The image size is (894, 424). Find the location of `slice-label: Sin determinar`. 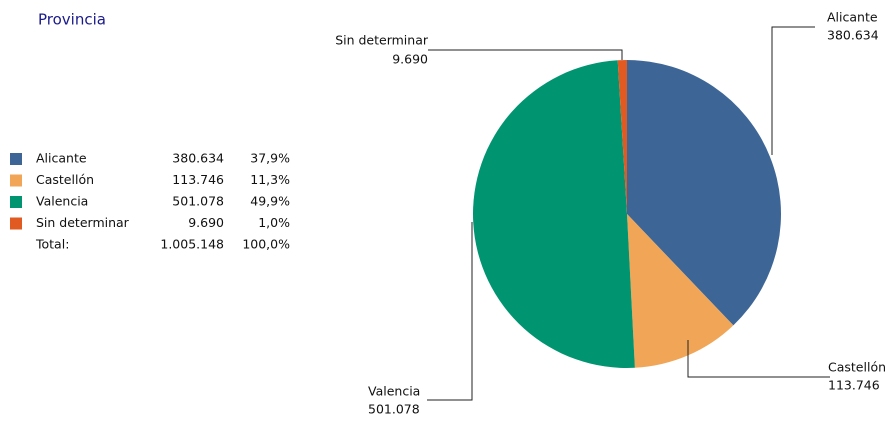

slice-label: Sin determinar is located at coordinates (382, 40).